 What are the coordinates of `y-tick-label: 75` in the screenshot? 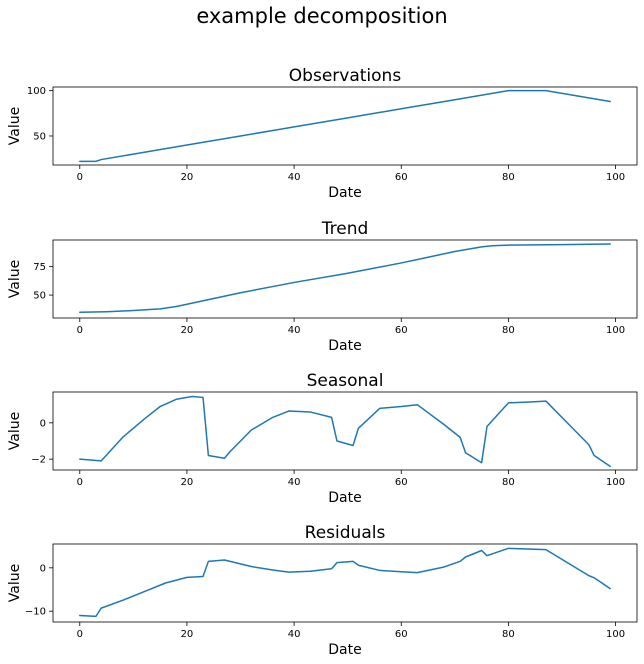 It's located at (39, 267).